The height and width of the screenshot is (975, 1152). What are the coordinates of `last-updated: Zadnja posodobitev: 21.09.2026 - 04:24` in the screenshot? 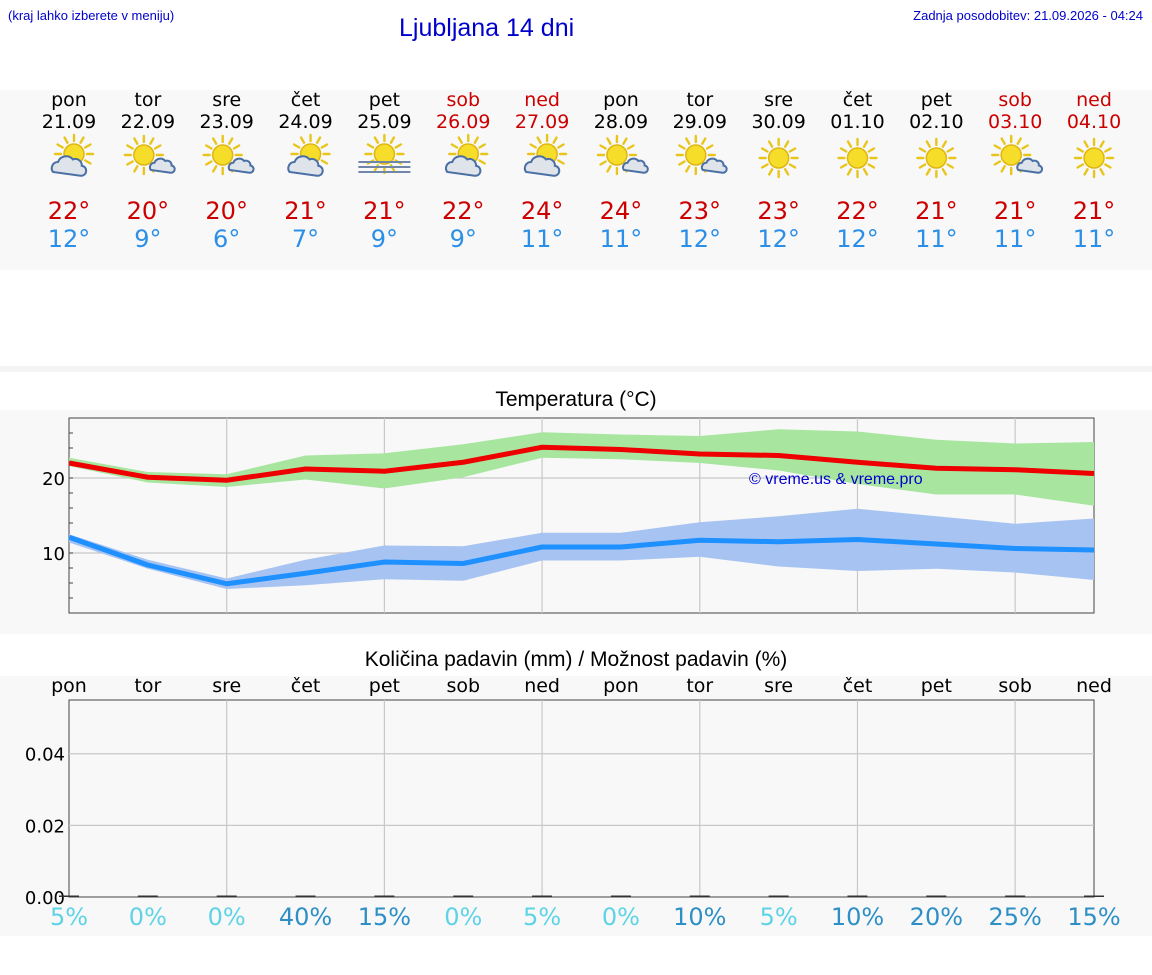 It's located at (1028, 15).